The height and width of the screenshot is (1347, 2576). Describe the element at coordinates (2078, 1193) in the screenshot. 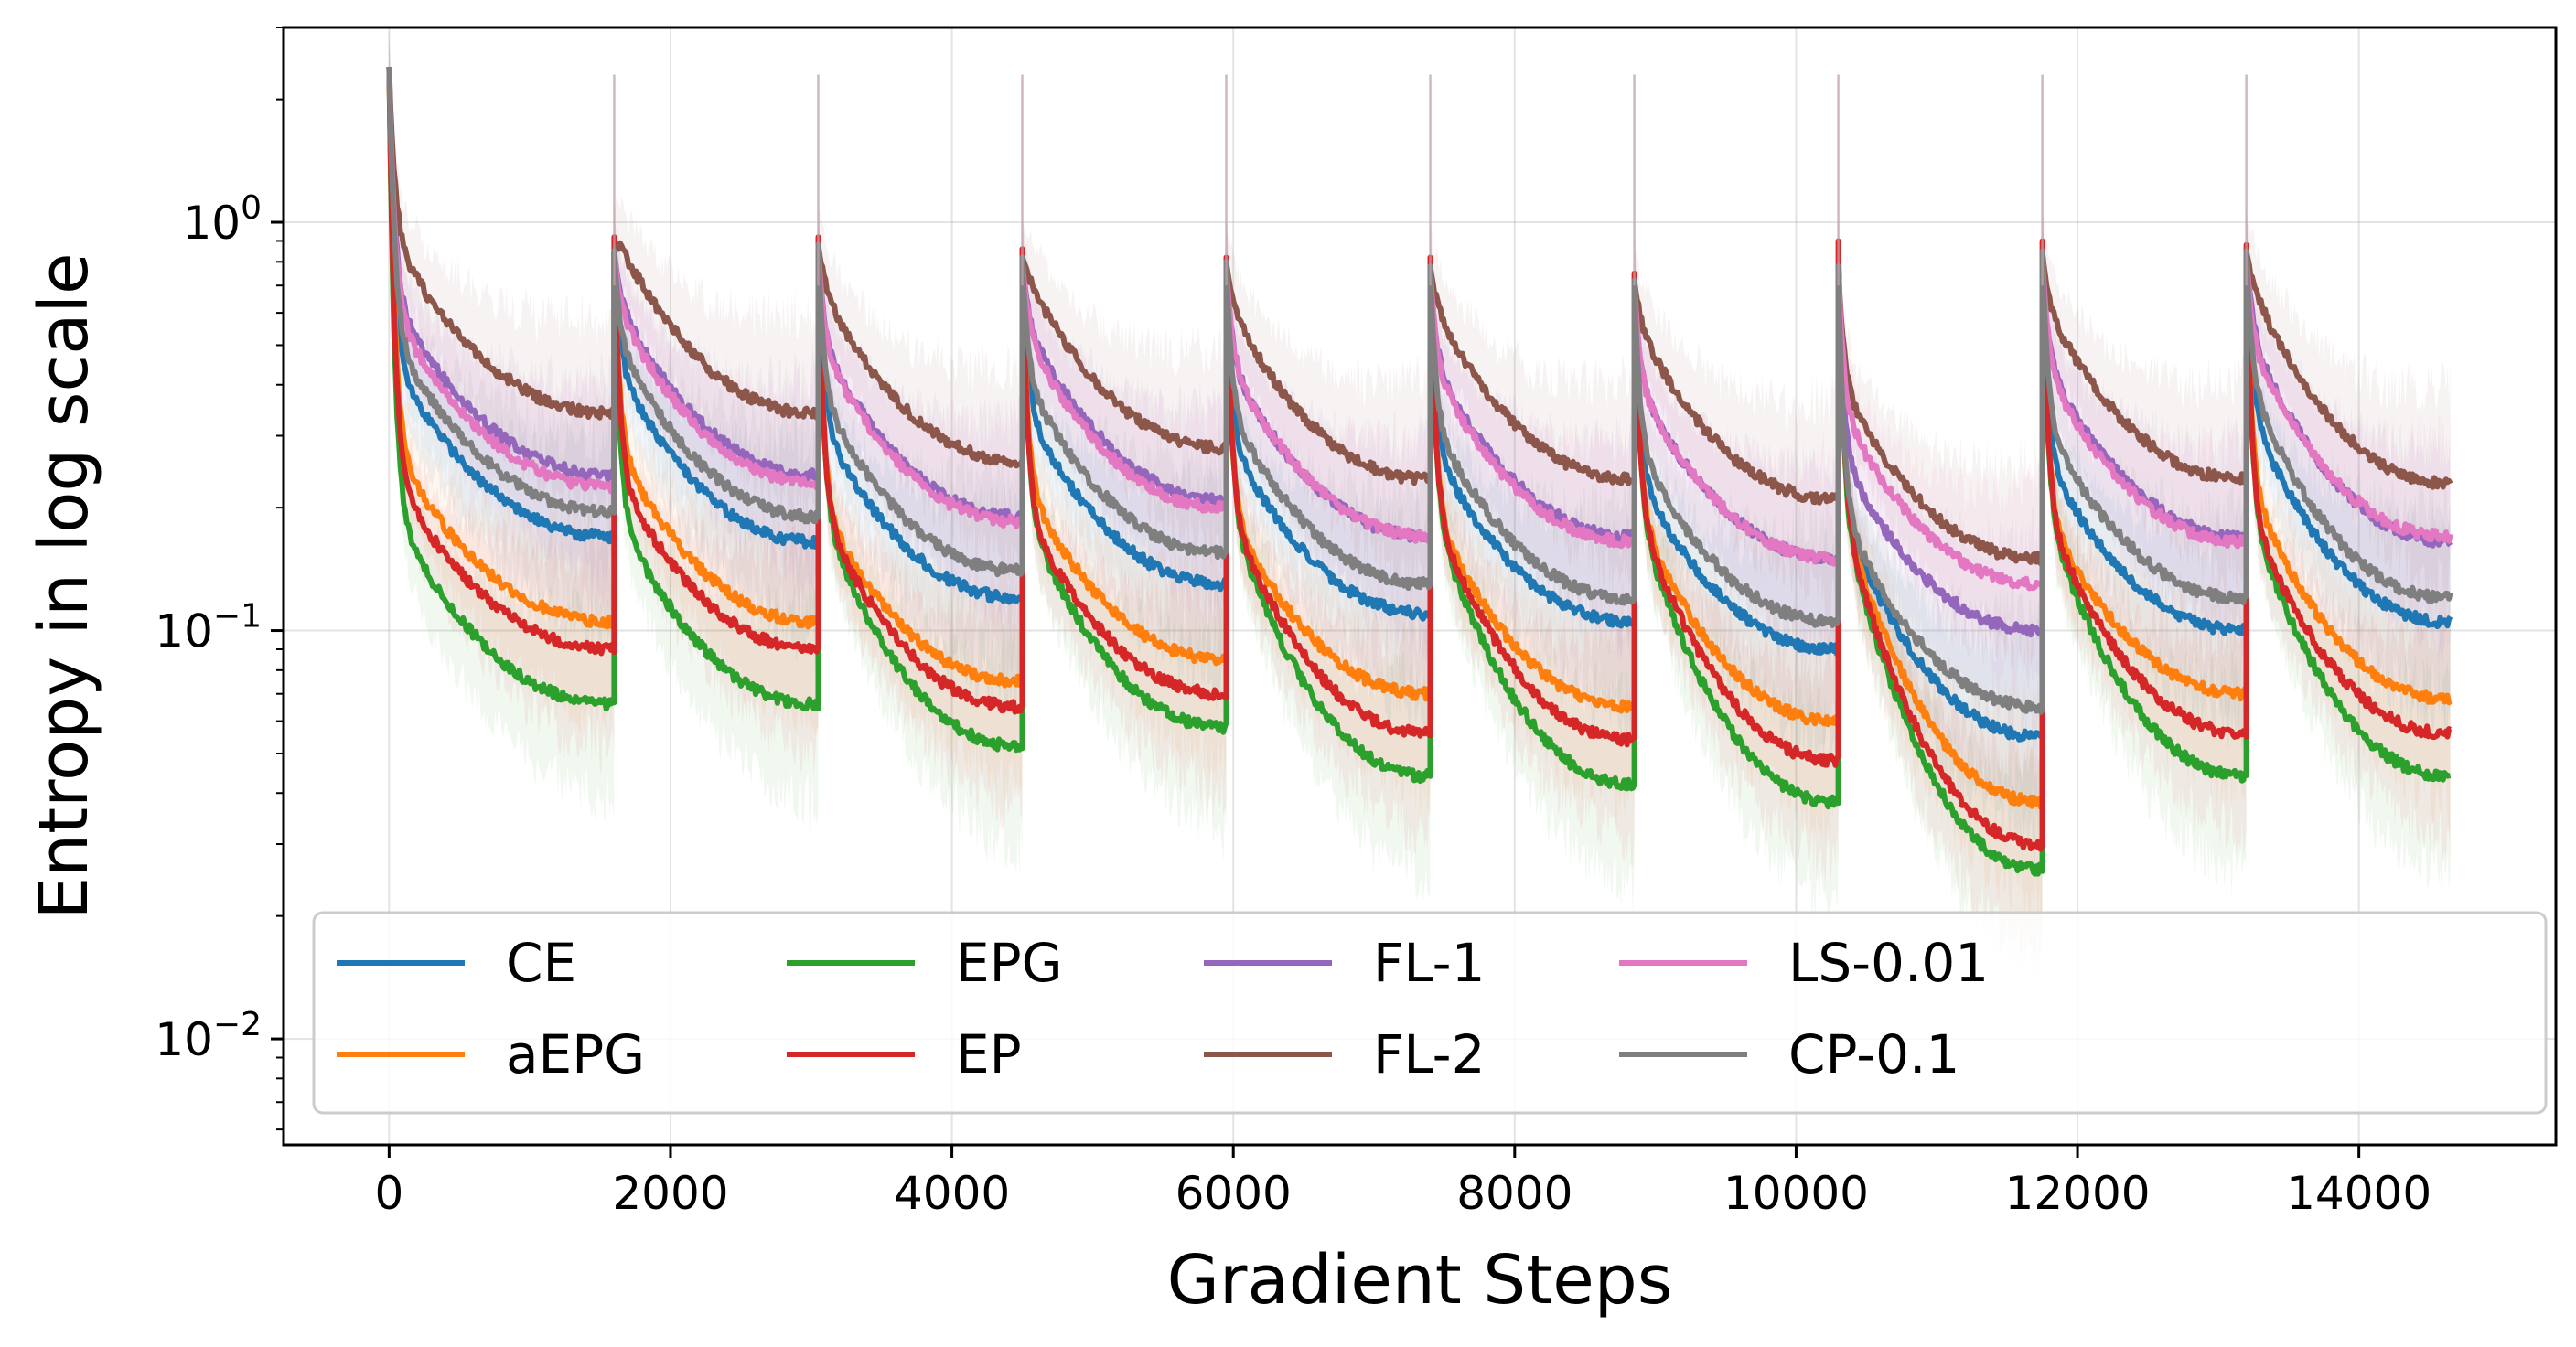

I see `x-tick-label: 12000` at that location.